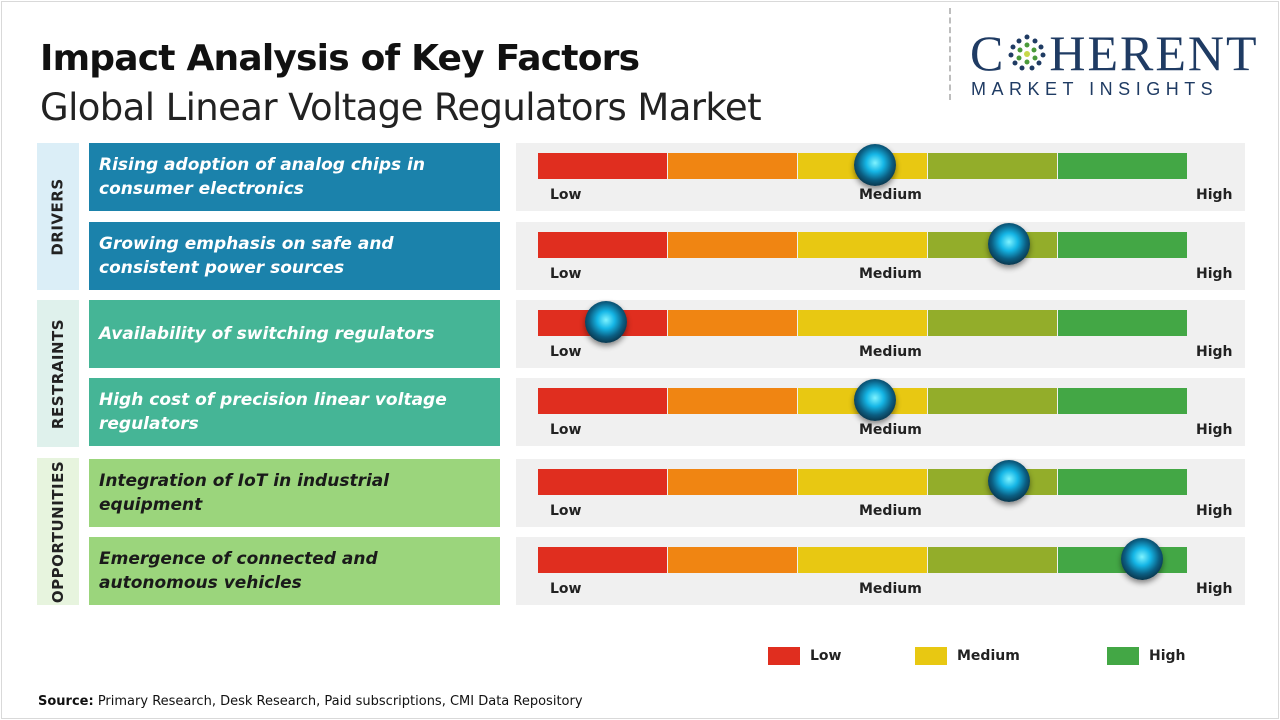 The image size is (1280, 720). I want to click on company-logo: C HERENT, so click(1114, 53).